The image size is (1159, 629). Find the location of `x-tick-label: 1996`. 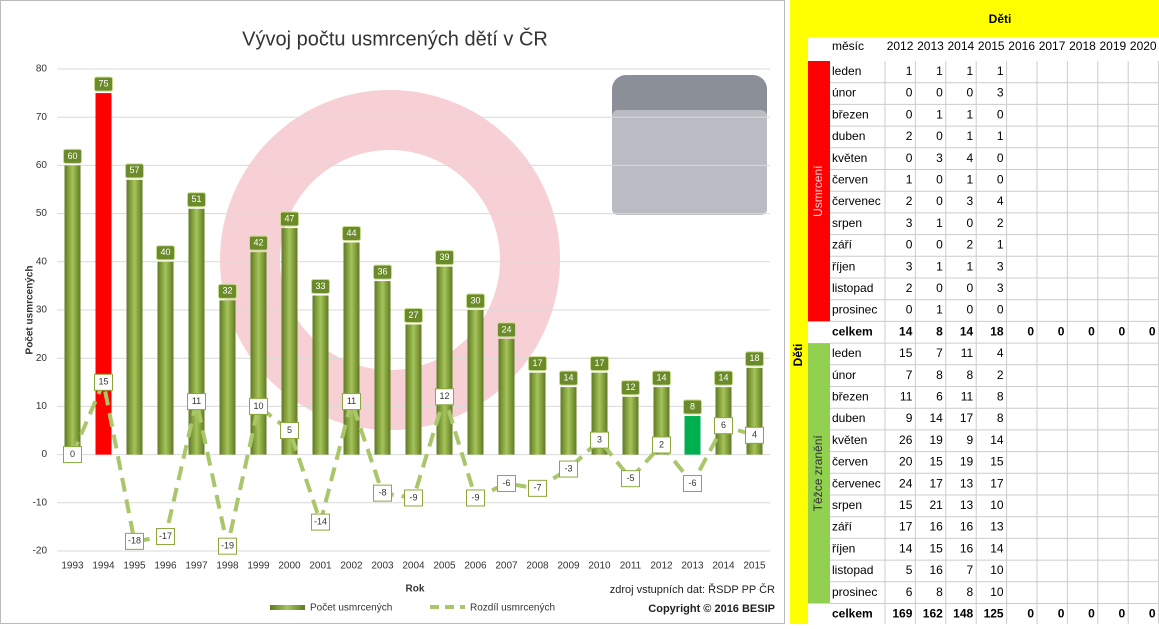

x-tick-label: 1996 is located at coordinates (165, 566).